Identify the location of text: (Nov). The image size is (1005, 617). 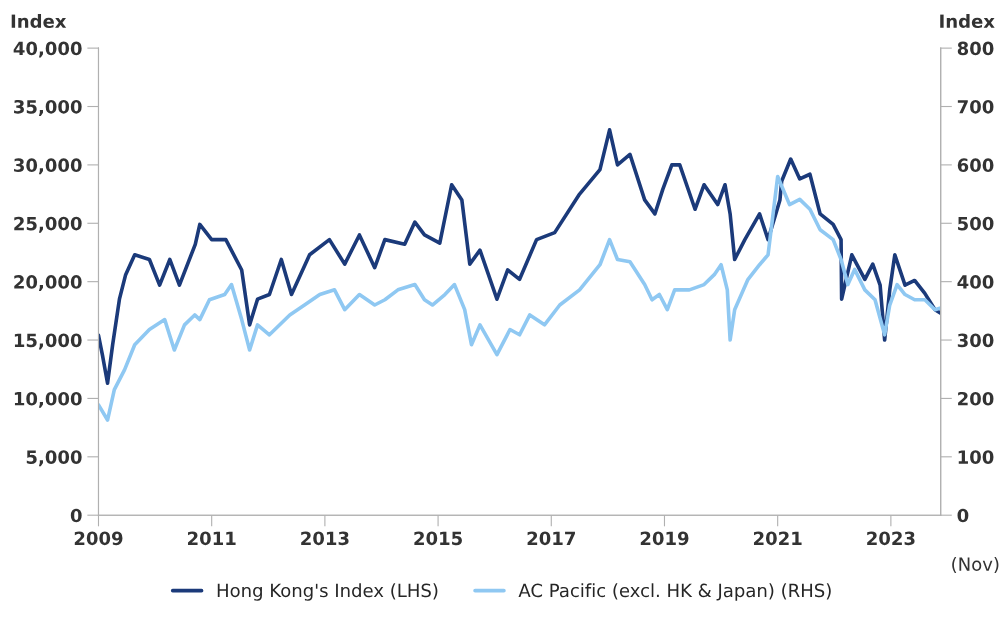
(975, 565).